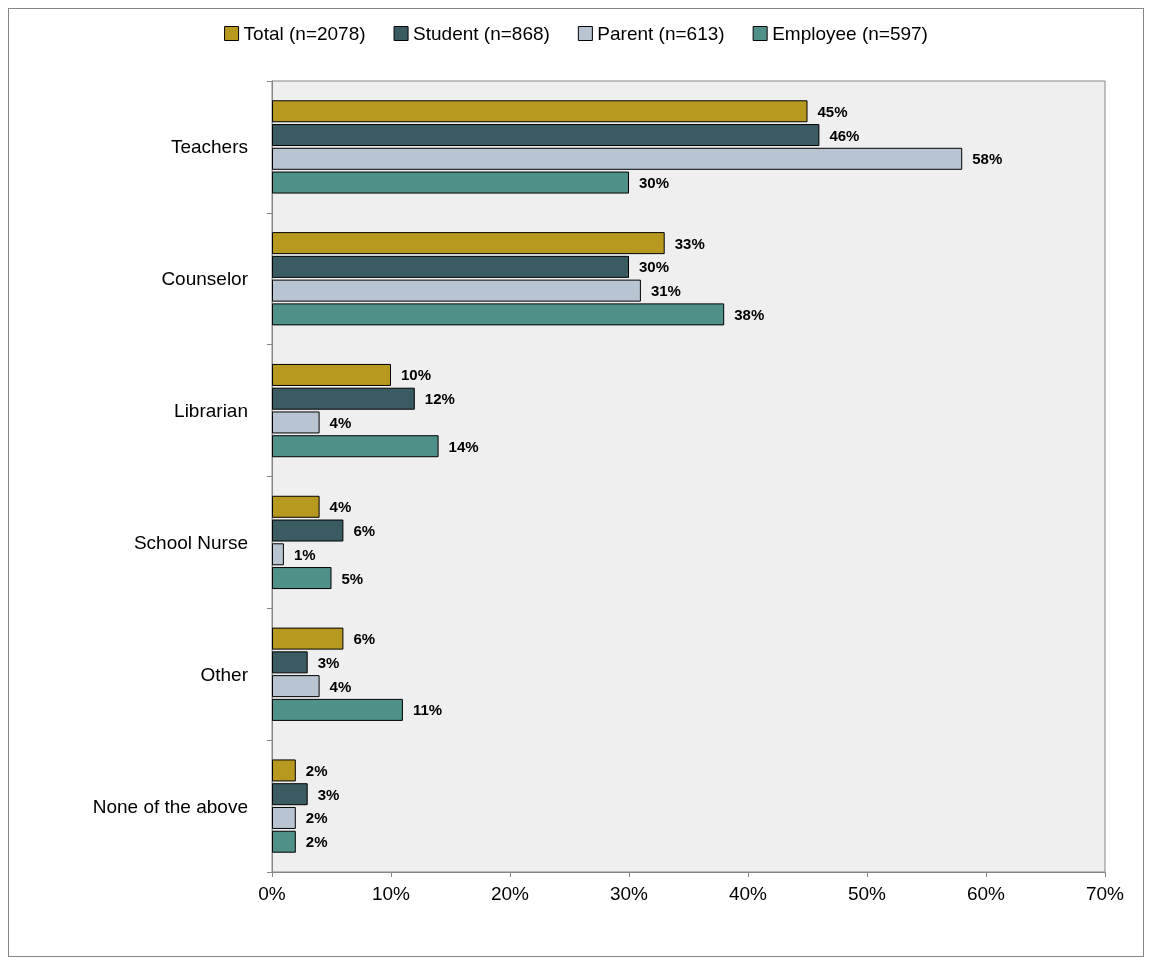  I want to click on data-label: 33%, so click(689, 243).